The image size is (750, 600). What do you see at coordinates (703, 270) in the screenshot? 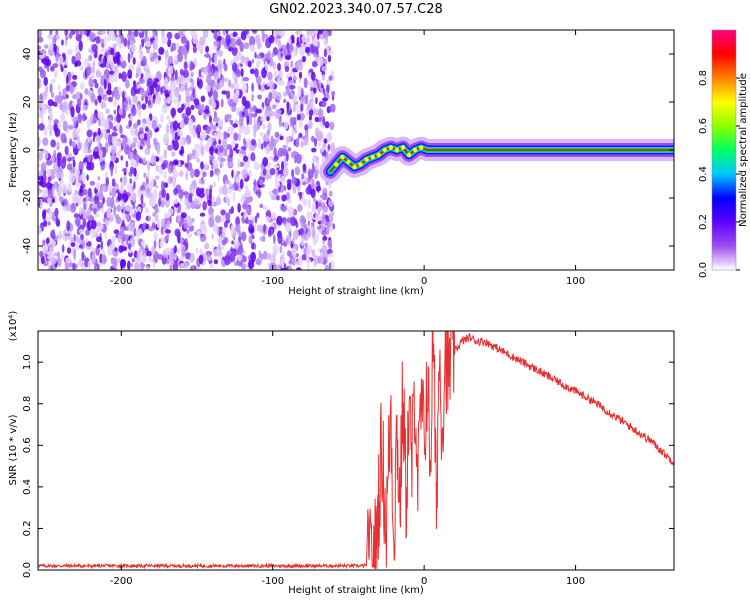
I see `colorbar-tick-label: 0.0` at bounding box center [703, 270].